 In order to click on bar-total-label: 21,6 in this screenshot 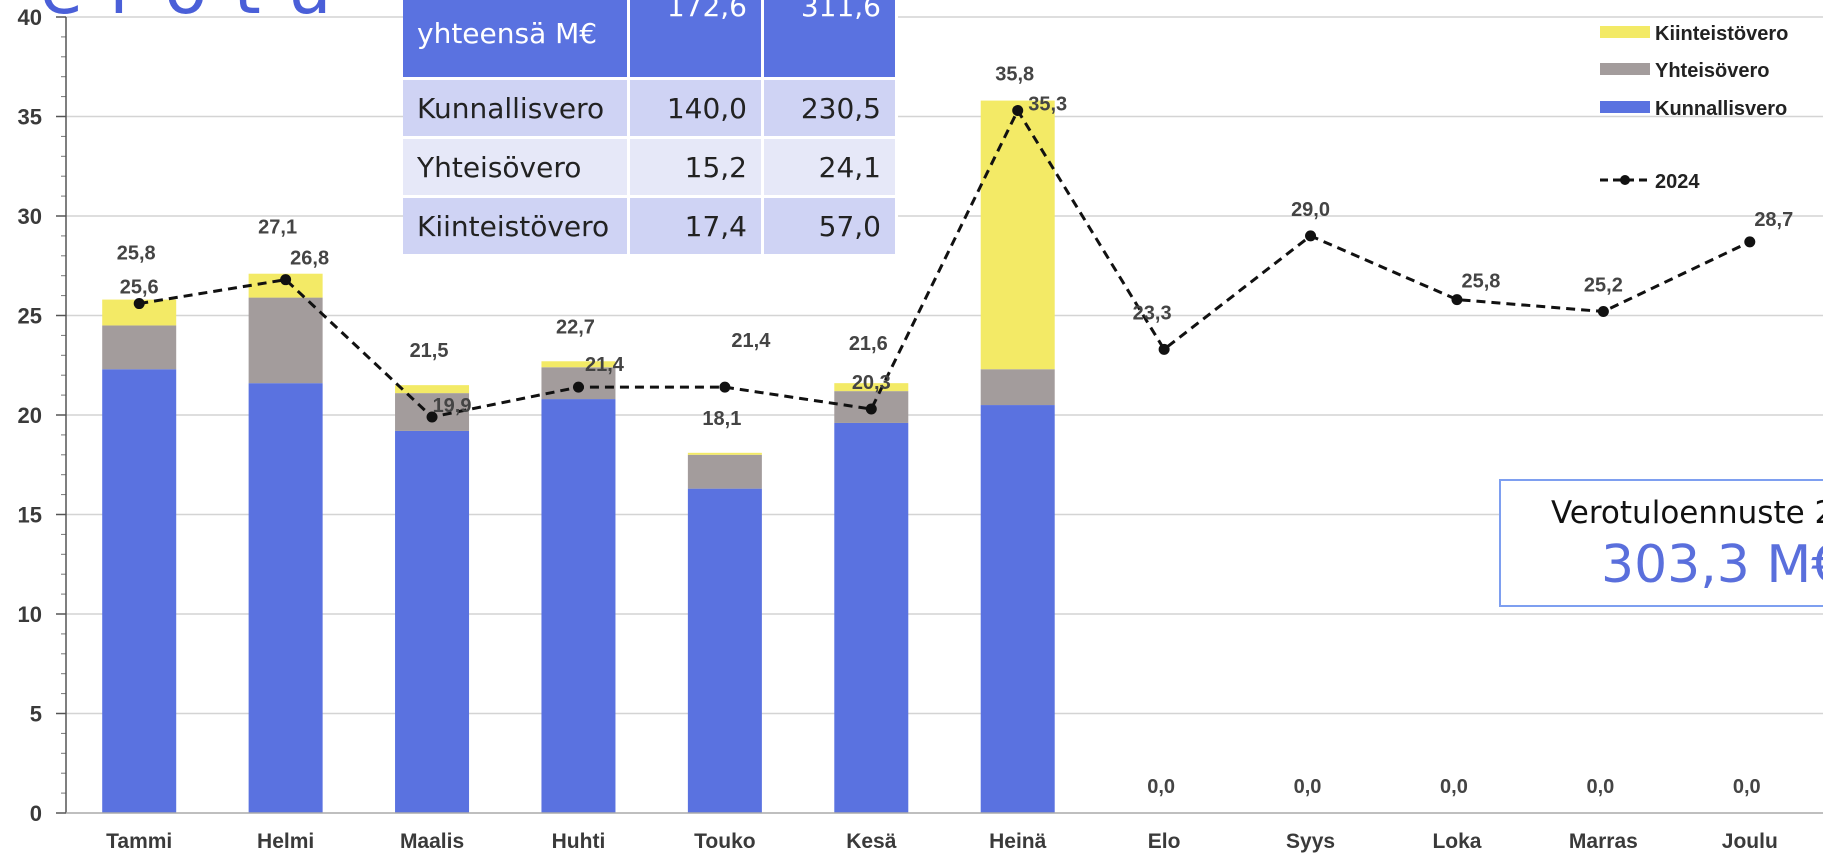, I will do `click(868, 344)`.